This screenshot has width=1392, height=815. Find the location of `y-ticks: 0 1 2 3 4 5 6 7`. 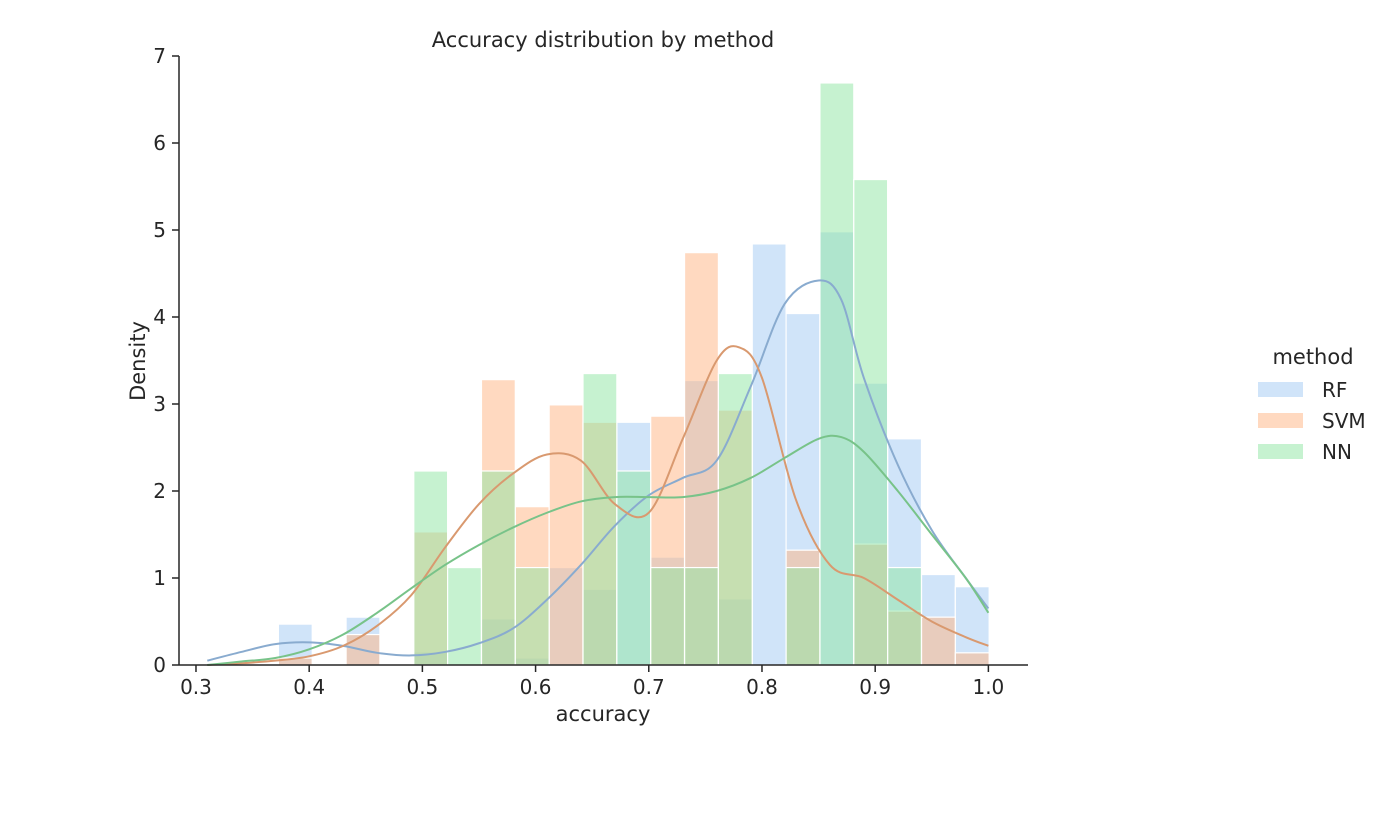

y-ticks: 0 1 2 3 4 5 6 7 is located at coordinates (166, 360).